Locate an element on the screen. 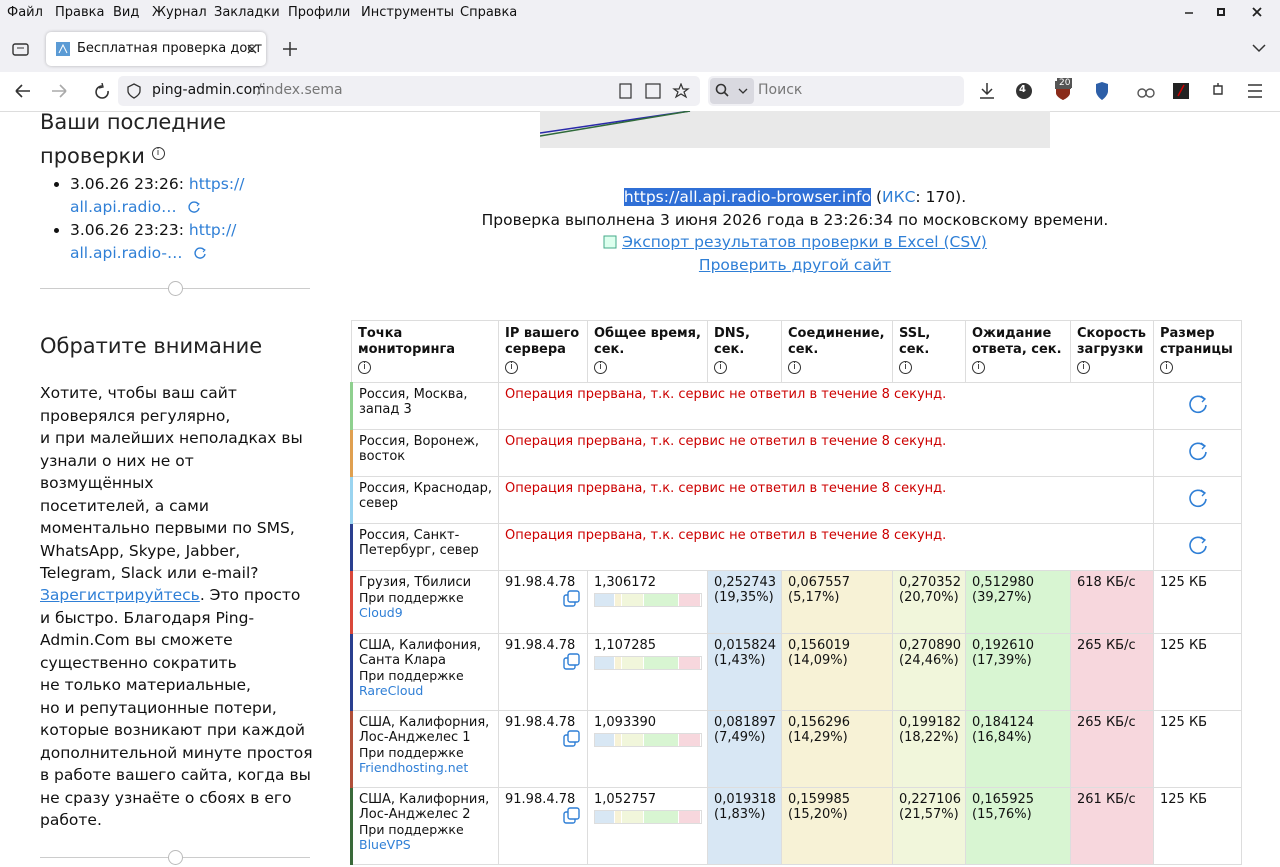 The image size is (1280, 867). ssl-value: 0,227106 is located at coordinates (930, 799).